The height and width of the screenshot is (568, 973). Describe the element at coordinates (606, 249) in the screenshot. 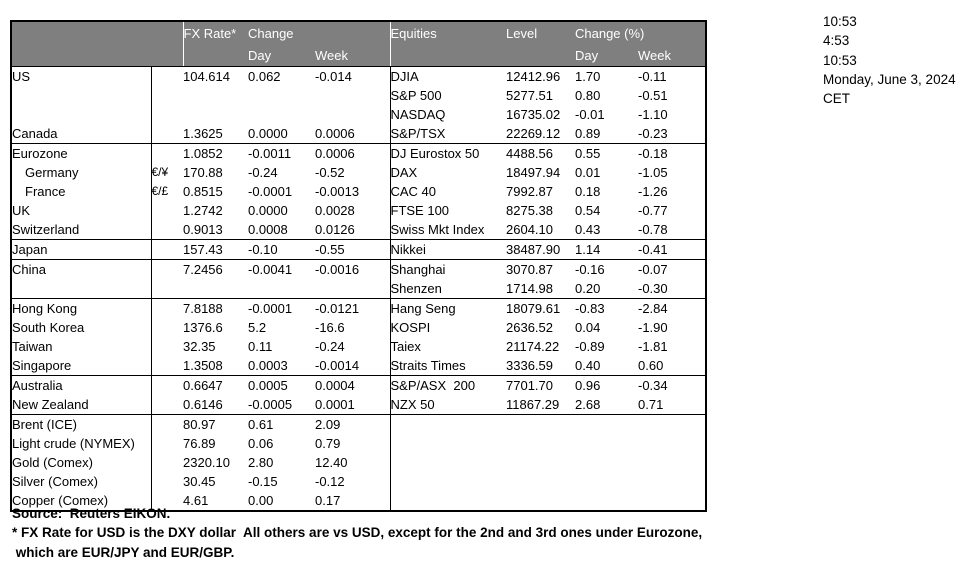

I see `equity-day-change: 1.14` at that location.